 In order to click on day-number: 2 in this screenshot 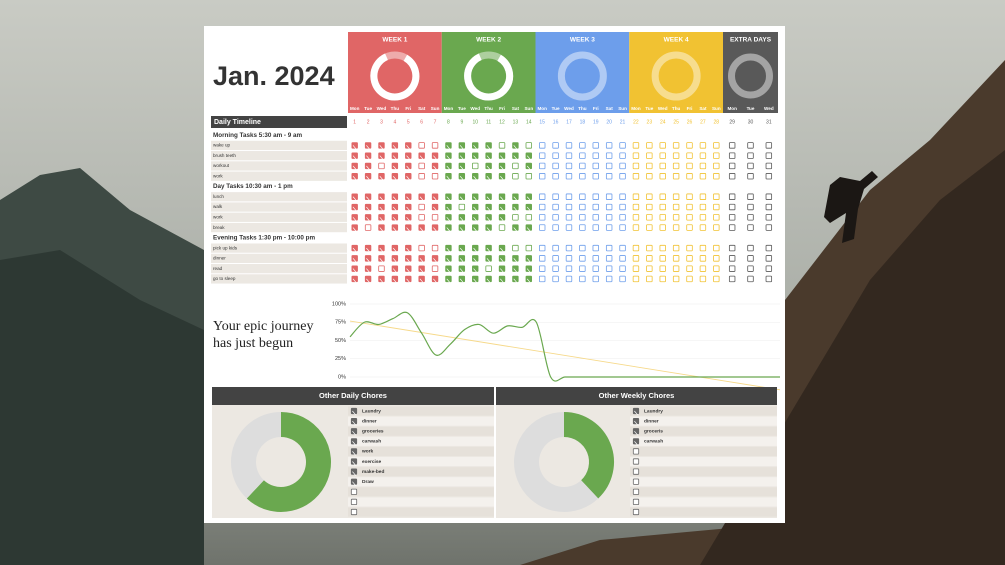, I will do `click(368, 122)`.